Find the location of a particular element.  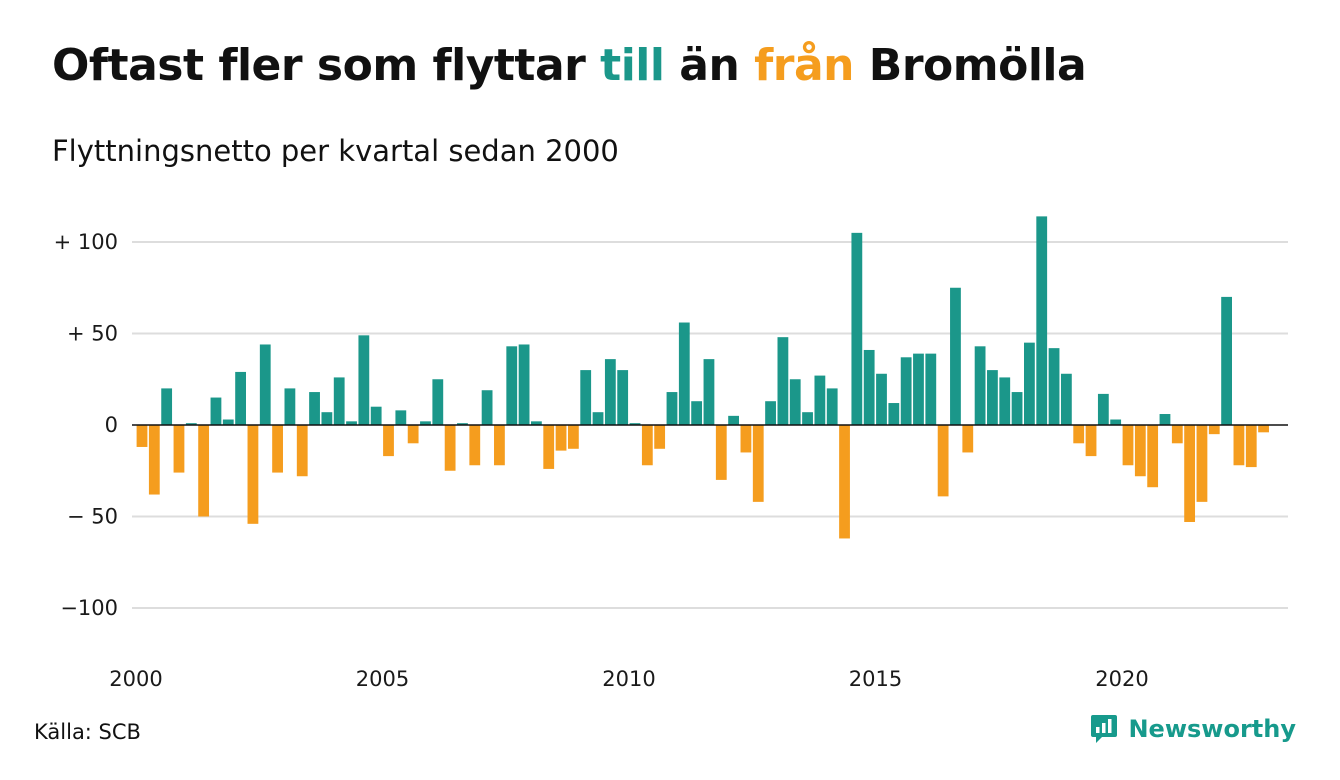

title-till: till is located at coordinates (632, 65).